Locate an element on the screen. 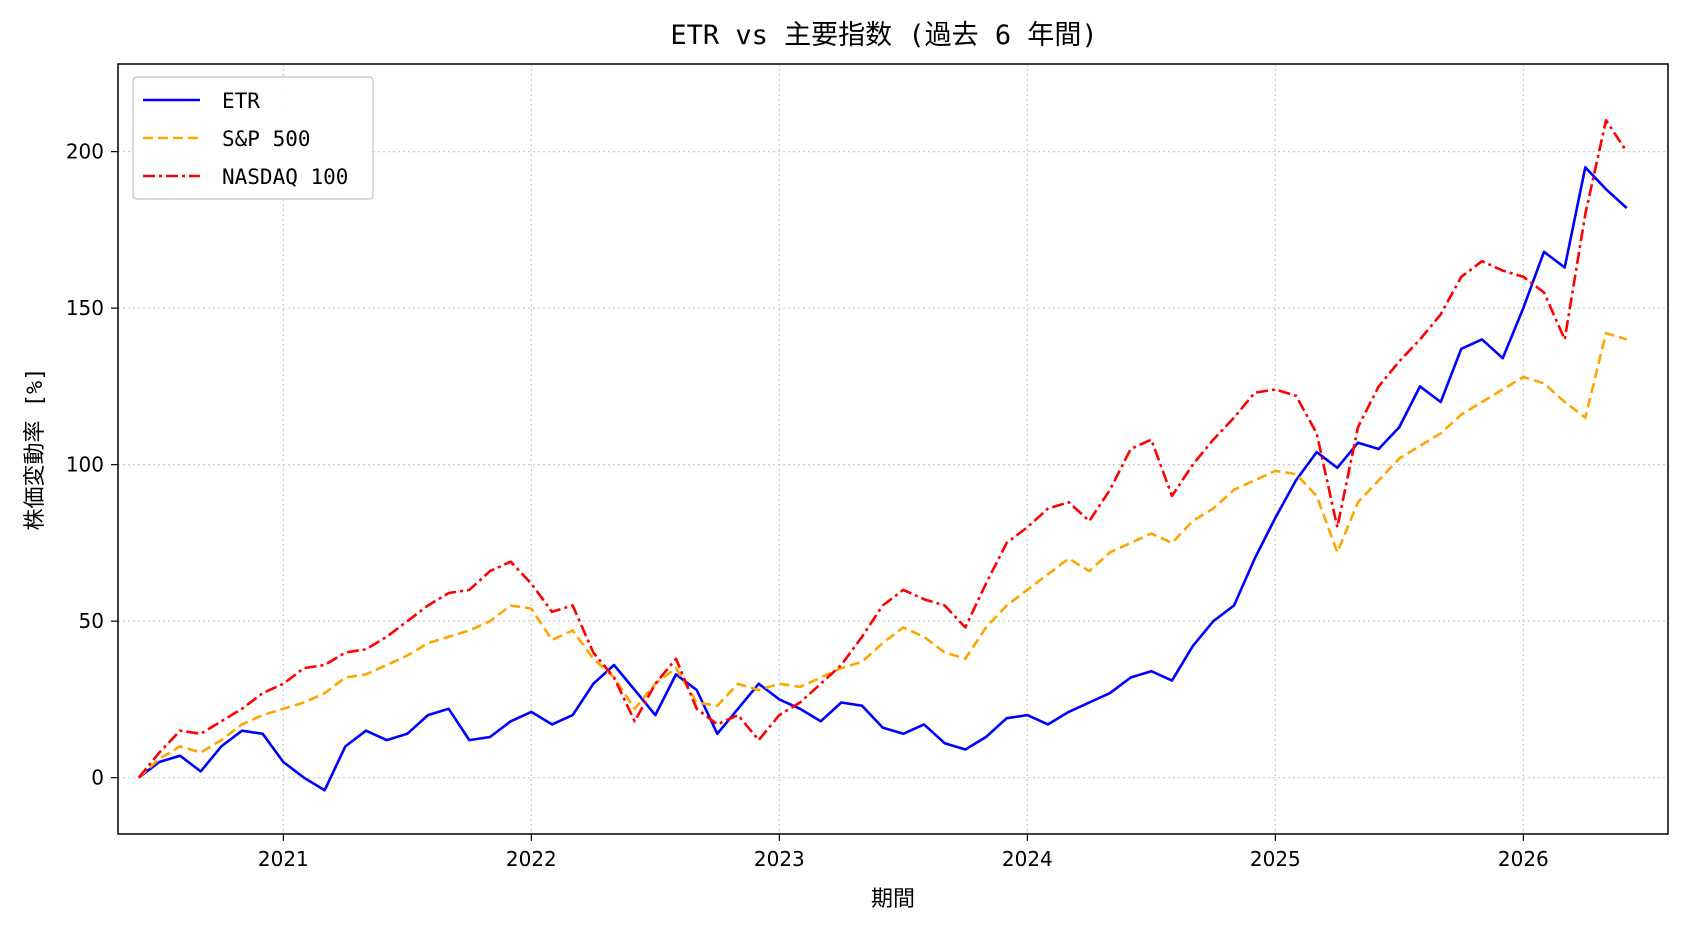 Image resolution: width=1688 pixels, height=932 pixels. y-tick-label: 100 is located at coordinates (85, 465).